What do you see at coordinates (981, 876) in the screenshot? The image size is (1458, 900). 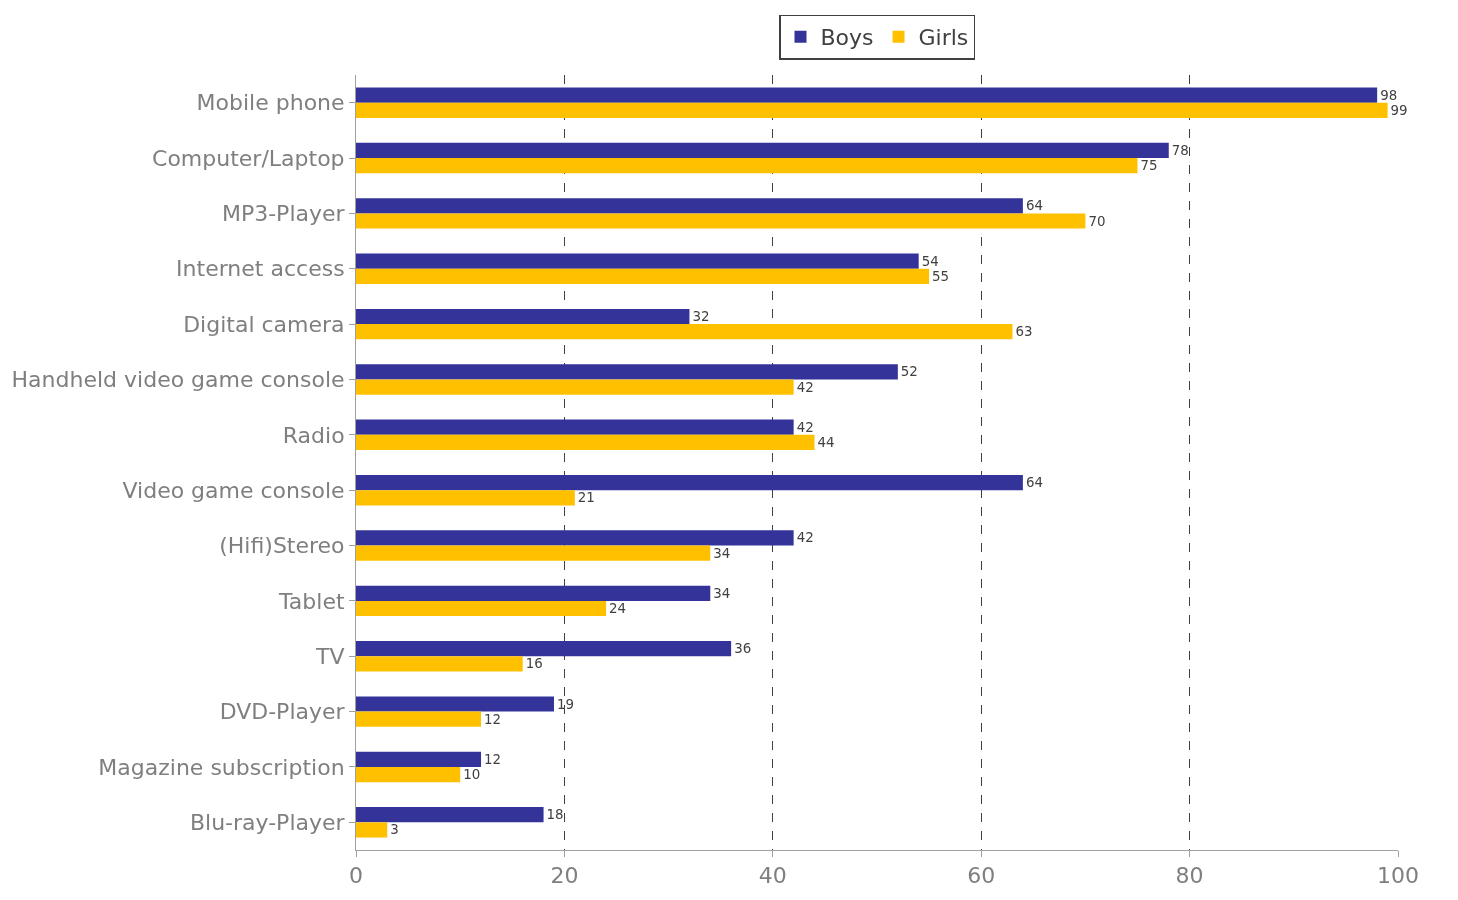 I see `x-tick-label: 60` at bounding box center [981, 876].